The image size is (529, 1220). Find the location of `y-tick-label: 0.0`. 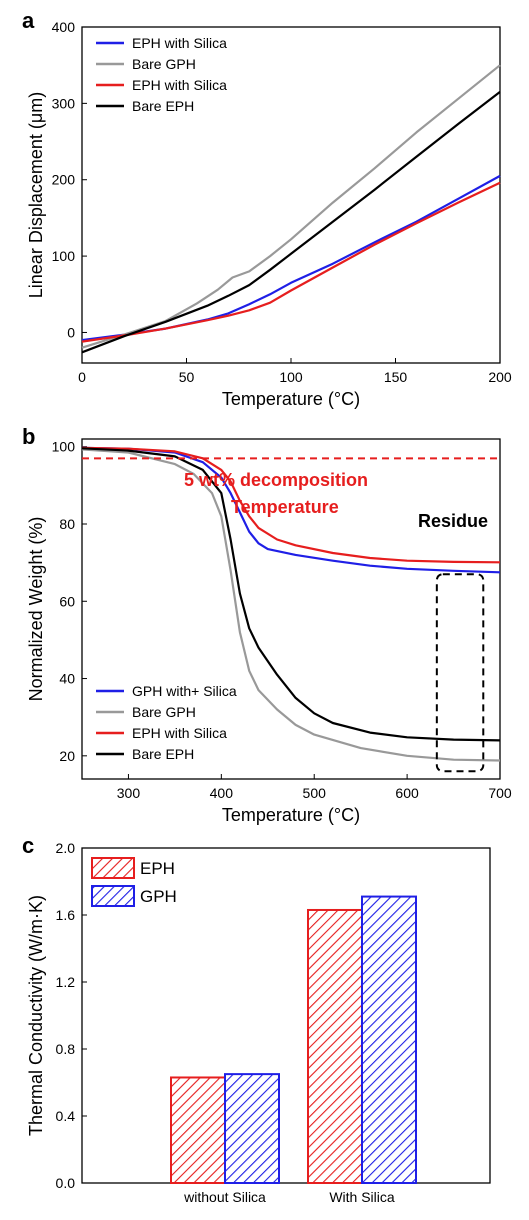

y-tick-label: 0.0 is located at coordinates (66, 1183).